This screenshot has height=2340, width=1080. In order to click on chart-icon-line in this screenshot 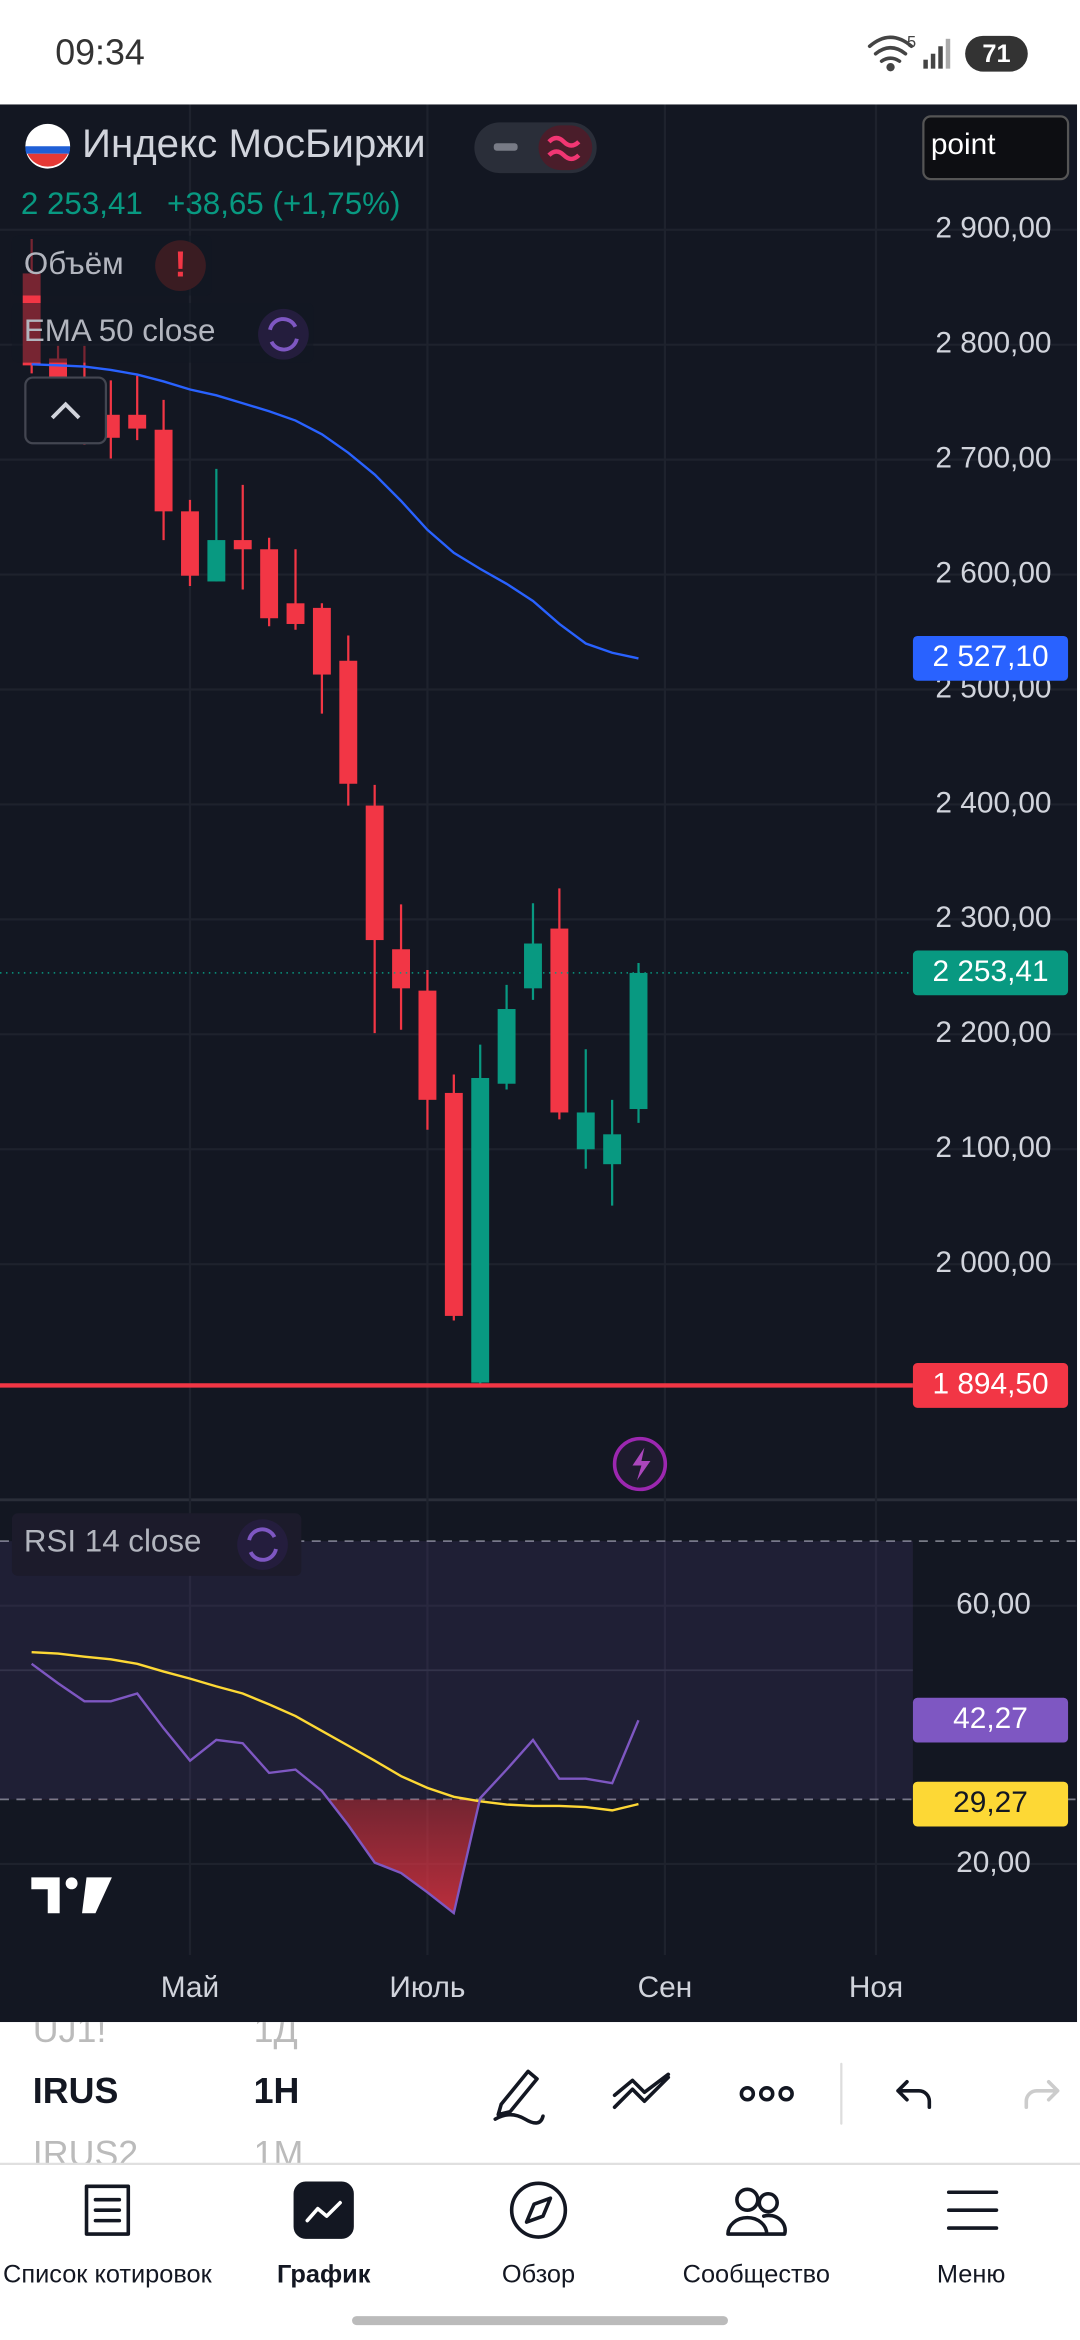, I will do `click(323, 2211)`.